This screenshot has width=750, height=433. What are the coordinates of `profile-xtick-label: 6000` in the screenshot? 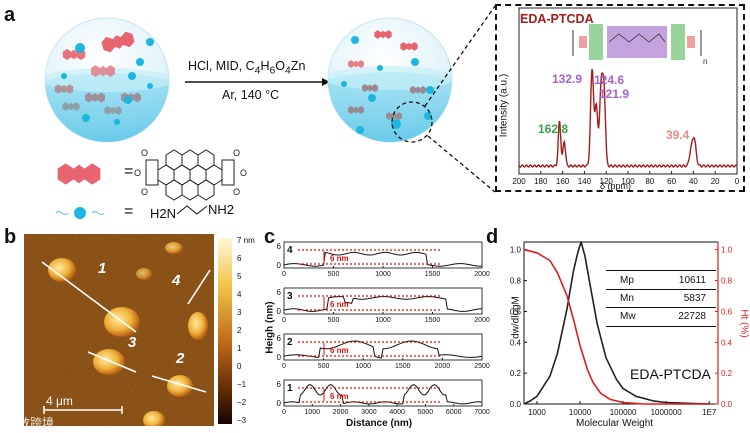 It's located at (454, 412).